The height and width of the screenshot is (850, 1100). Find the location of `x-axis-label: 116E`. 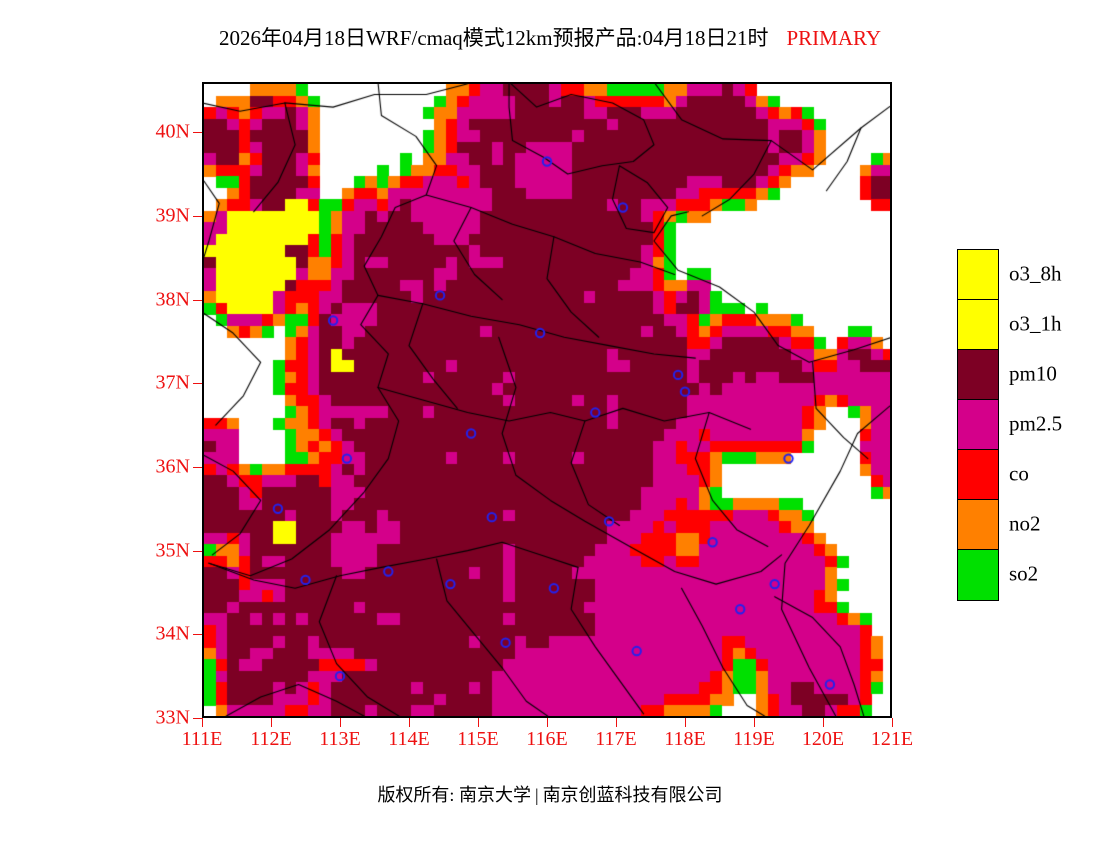

x-axis-label: 116E is located at coordinates (547, 739).